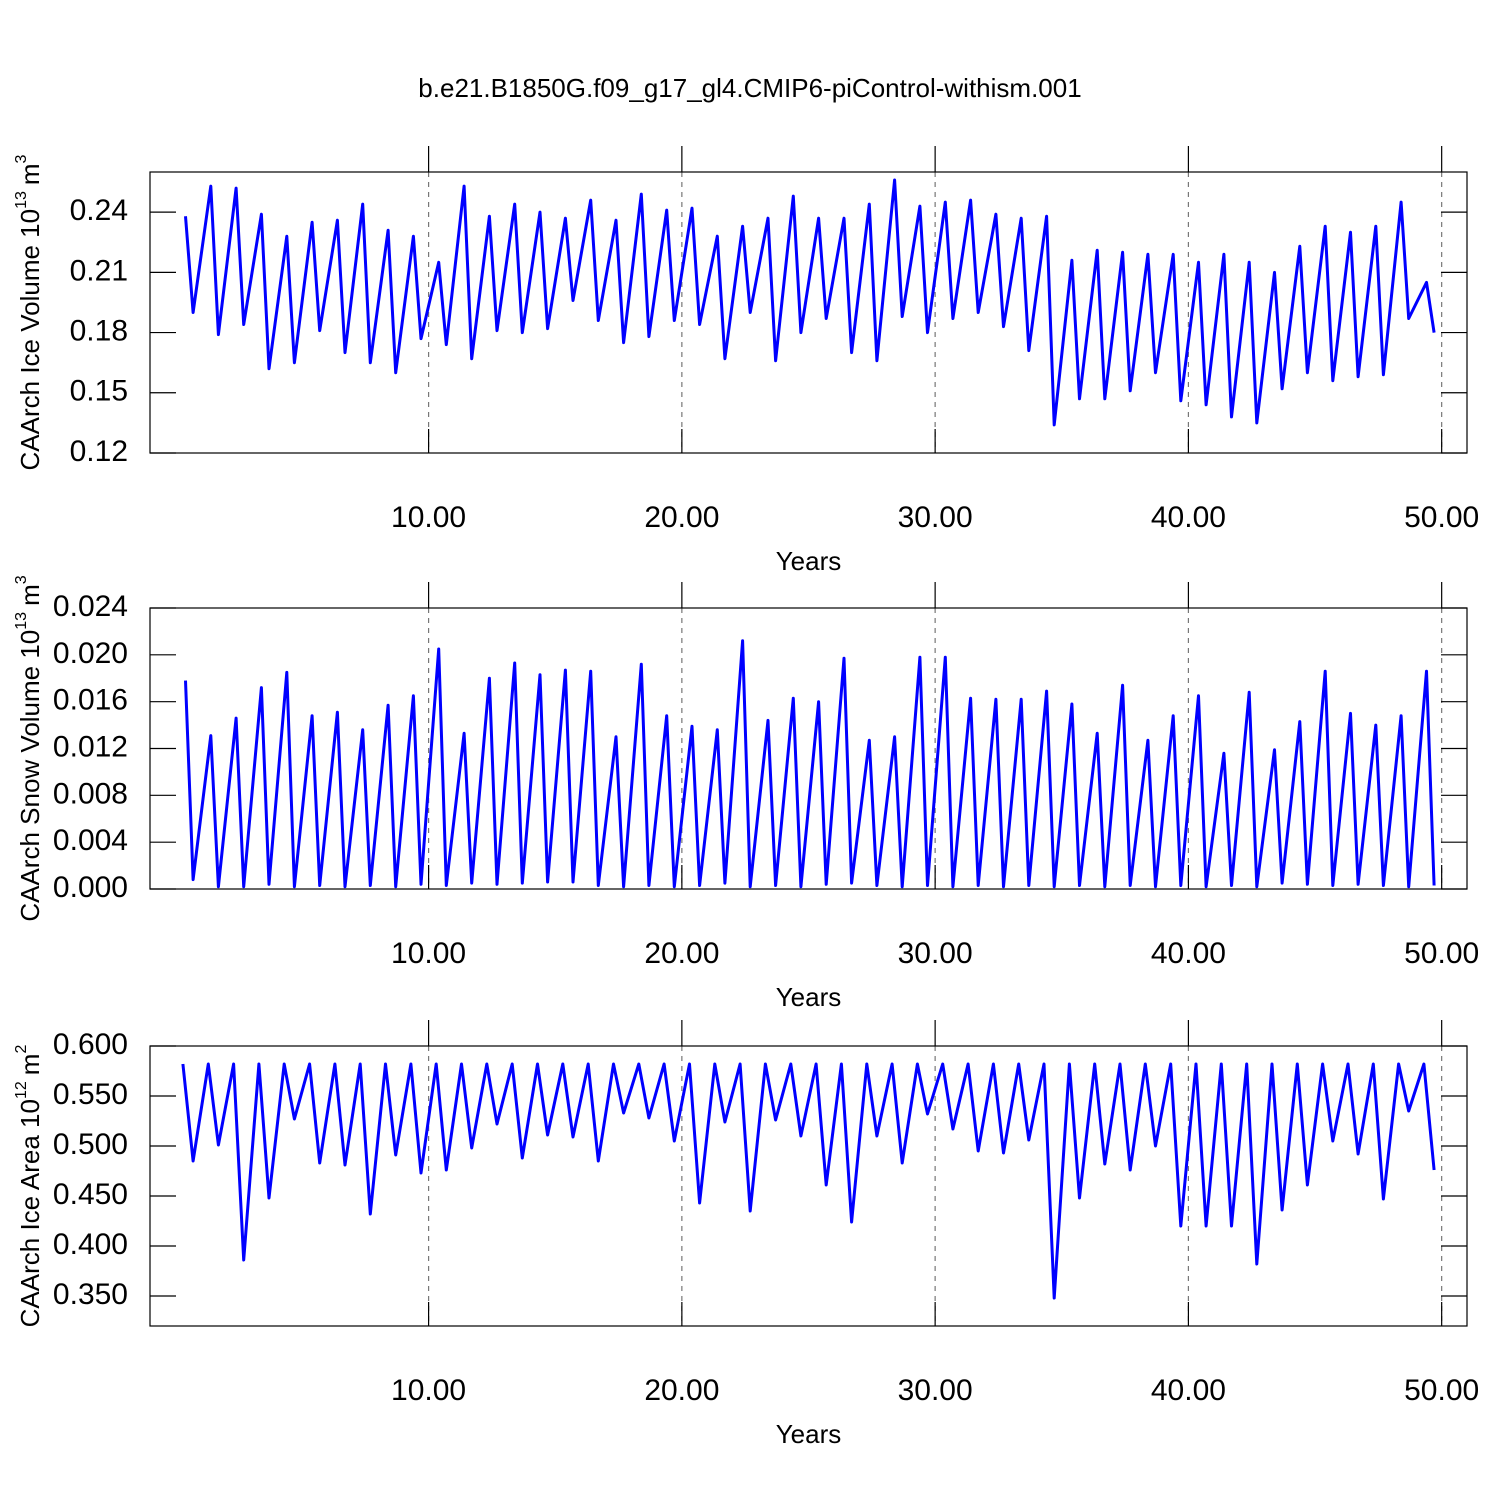  I want to click on y-axis-label: CAArch Ice Volume 1013 m3, so click(29, 312).